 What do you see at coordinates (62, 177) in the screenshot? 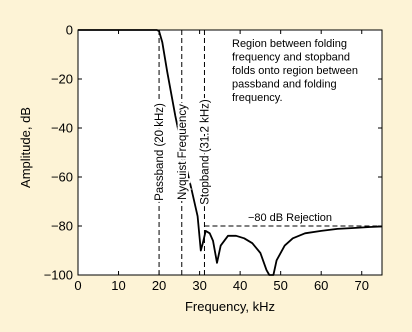
I see `y-tick-label: −60` at bounding box center [62, 177].